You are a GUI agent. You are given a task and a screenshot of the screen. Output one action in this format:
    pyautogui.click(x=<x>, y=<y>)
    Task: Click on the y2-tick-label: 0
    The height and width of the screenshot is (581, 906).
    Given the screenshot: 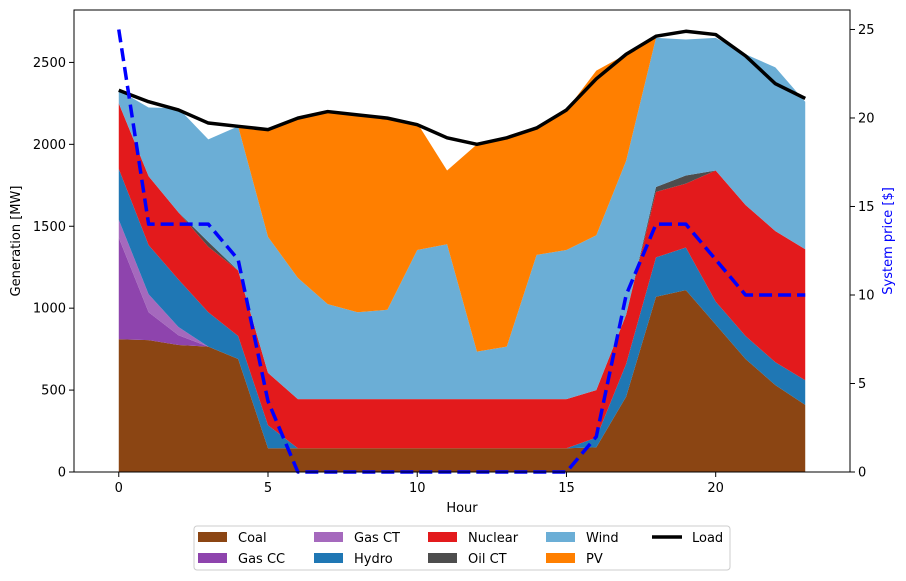 What is the action you would take?
    pyautogui.click(x=862, y=473)
    